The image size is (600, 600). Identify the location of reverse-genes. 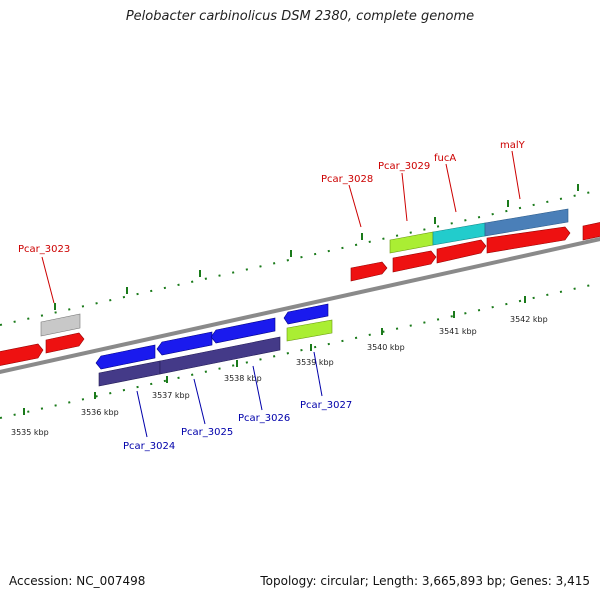
(214, 345).